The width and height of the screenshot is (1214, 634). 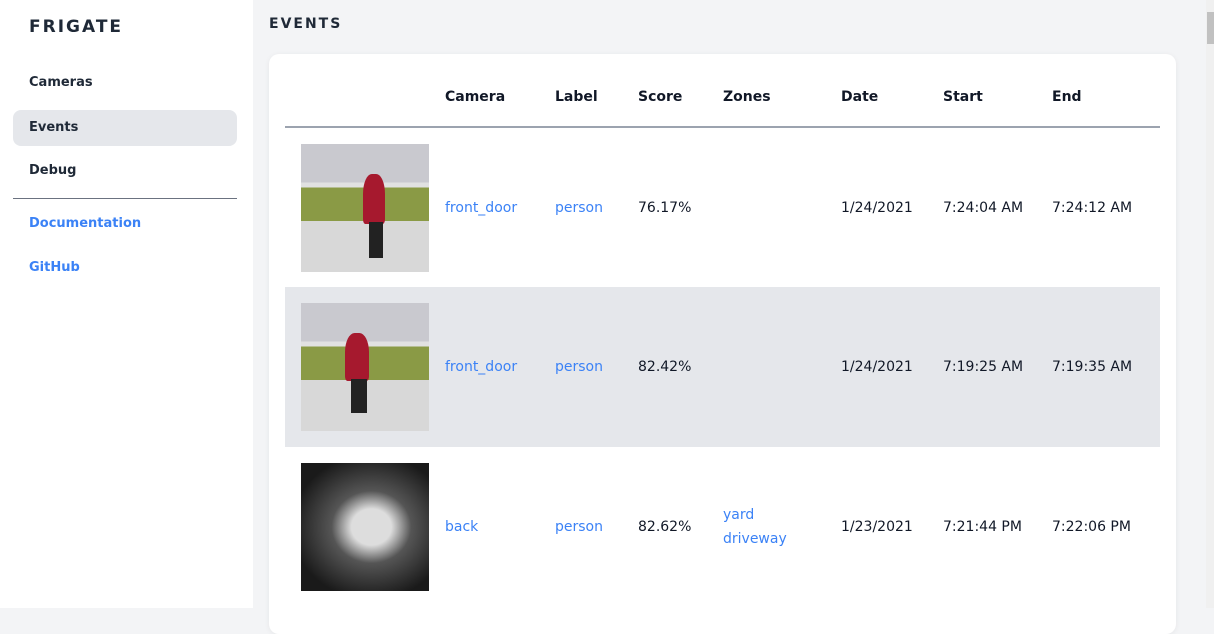 What do you see at coordinates (1210, 28) in the screenshot?
I see `scrollbar-thumb` at bounding box center [1210, 28].